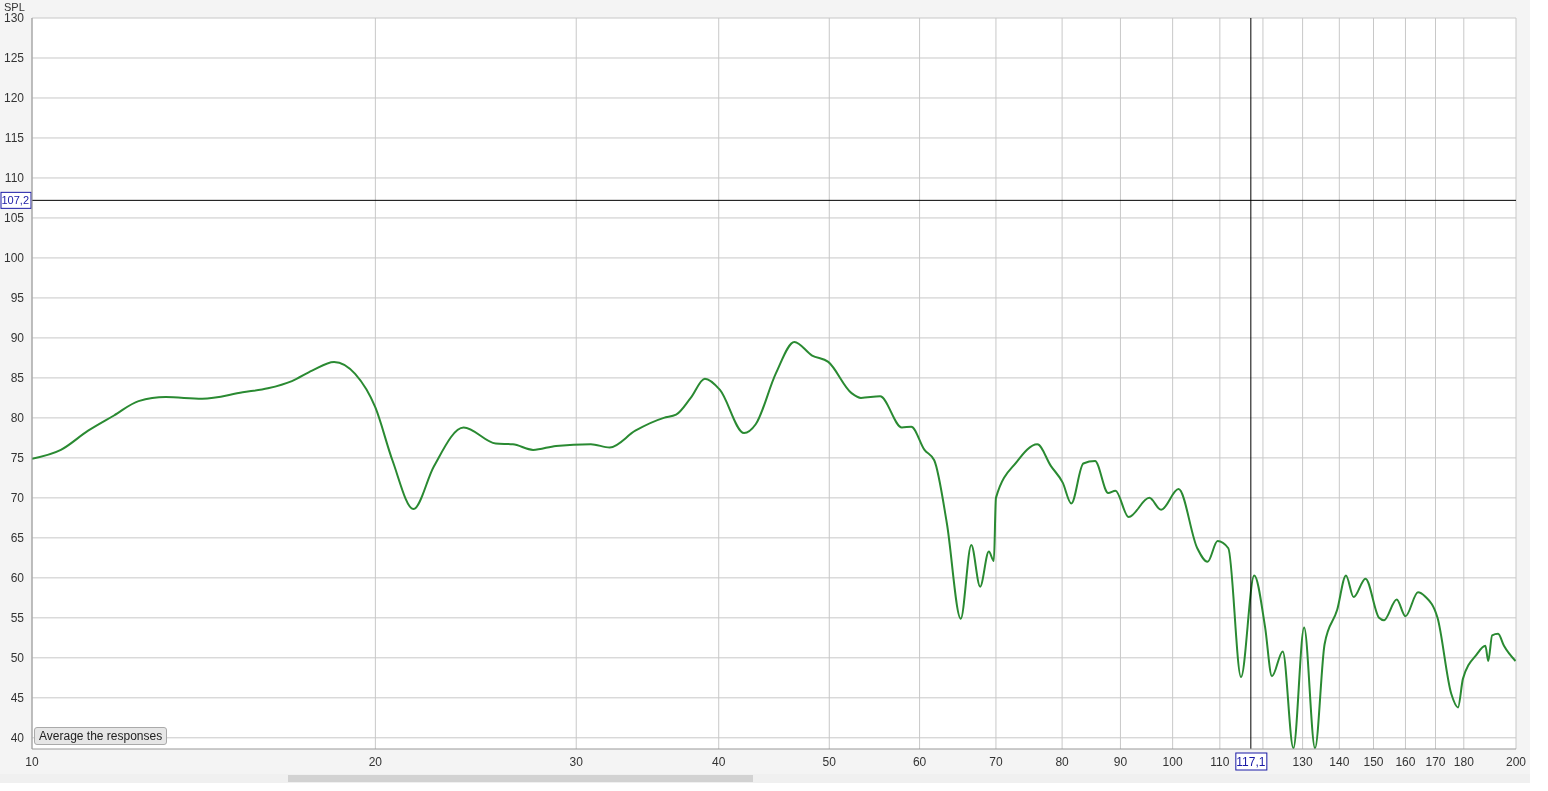 This screenshot has width=1548, height=791. What do you see at coordinates (1220, 761) in the screenshot?
I see `x-tick-label: 110` at bounding box center [1220, 761].